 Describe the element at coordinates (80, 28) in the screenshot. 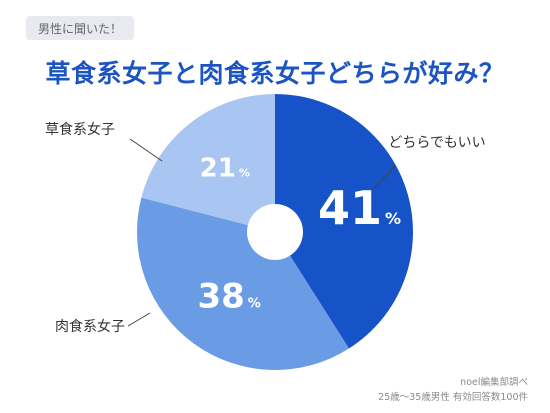

I see `survey-badge: 男性に聞いた！` at that location.